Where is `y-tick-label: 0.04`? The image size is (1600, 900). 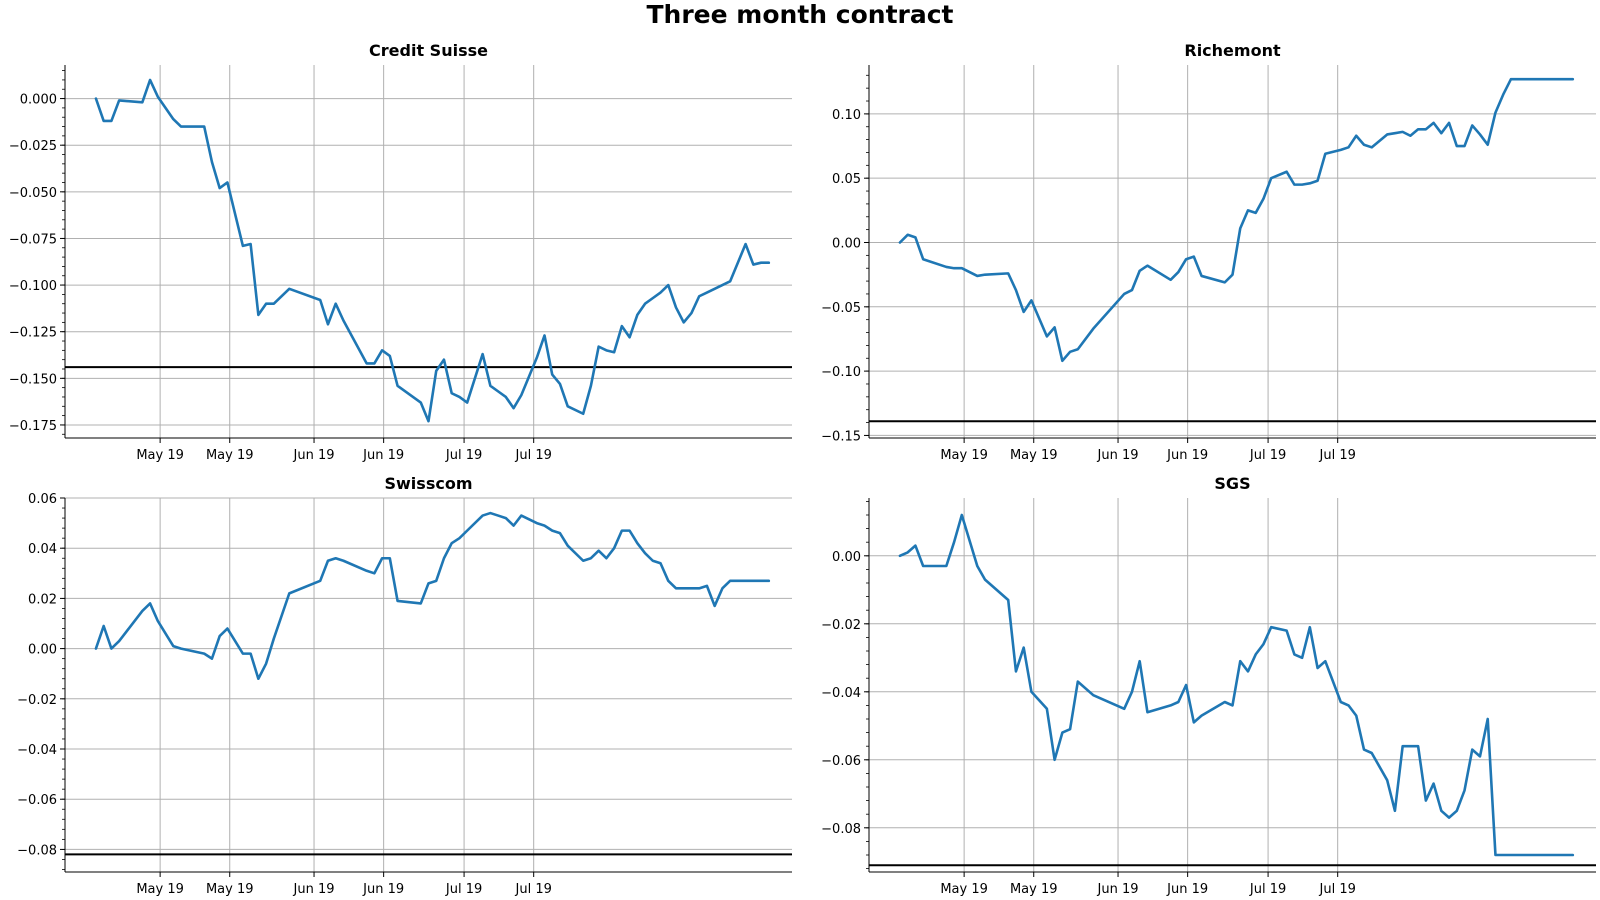
y-tick-label: 0.04 is located at coordinates (42, 549).